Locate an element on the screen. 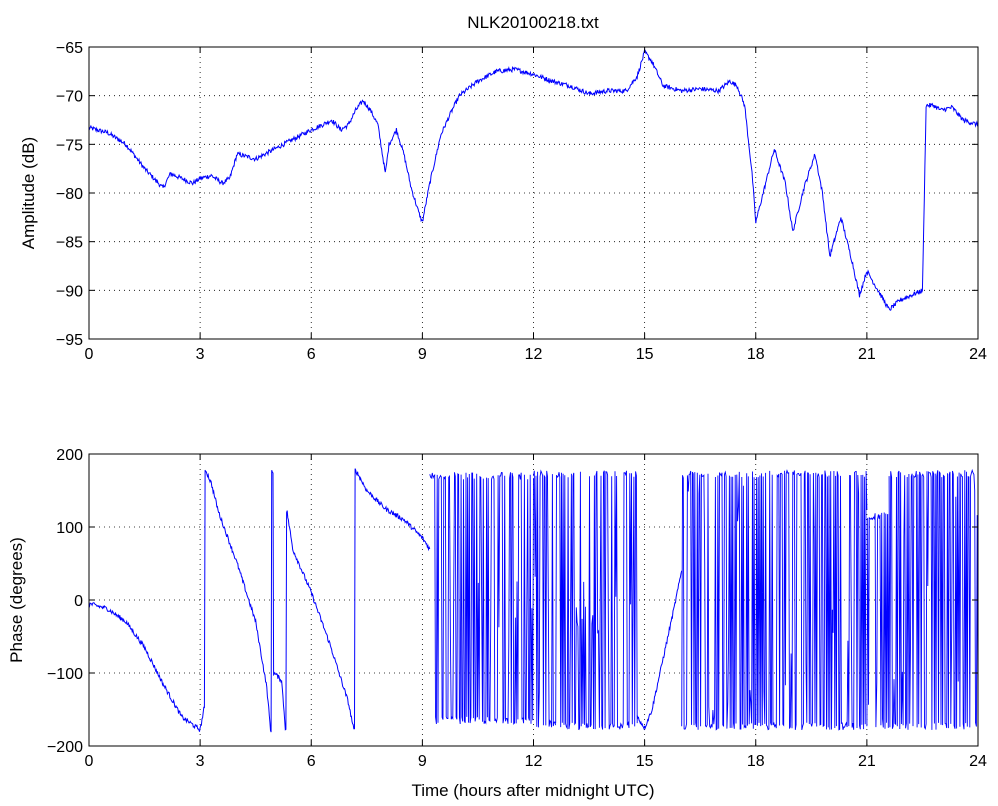 This screenshot has height=806, width=998. amplitude-y-axis-label: Amplitude (dB) is located at coordinates (28, 193).